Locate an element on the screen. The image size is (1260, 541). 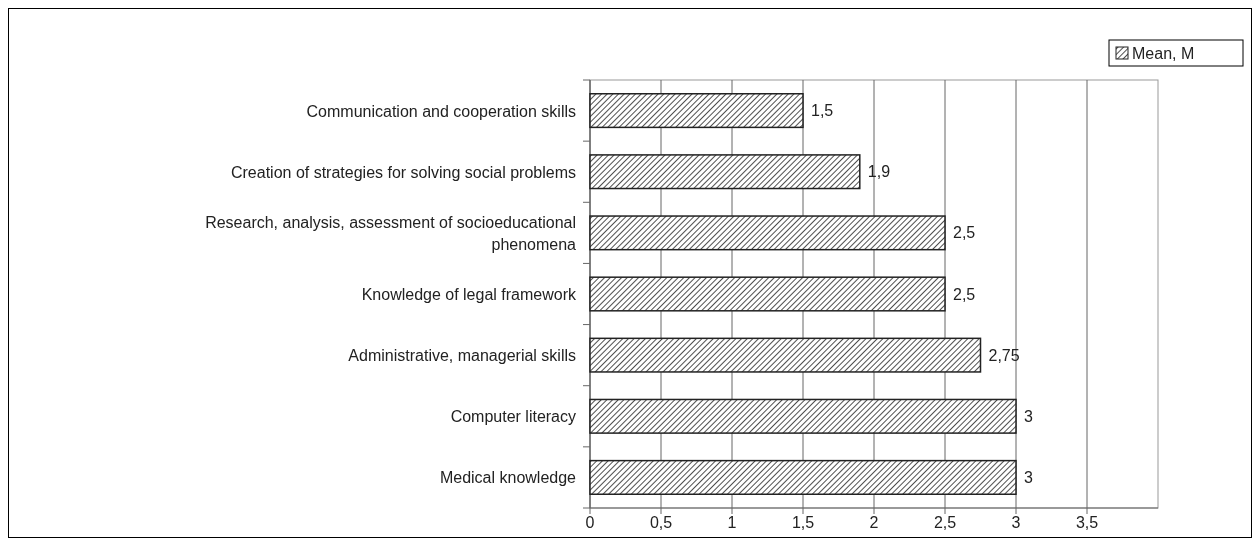
y-tick-label: Communication and cooperation skills is located at coordinates (441, 111).